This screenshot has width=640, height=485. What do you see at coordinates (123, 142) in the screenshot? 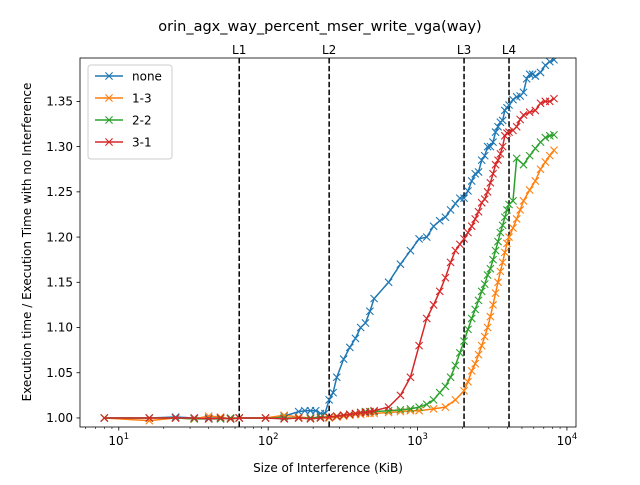
I see `legend-entry-3-1: 3-1` at bounding box center [123, 142].